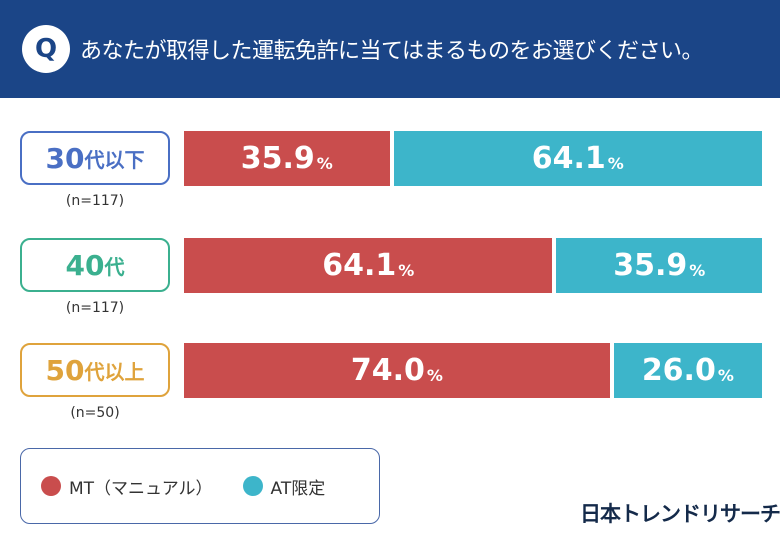  I want to click on stacked-bar: 74.0% 26.0%, so click(473, 370).